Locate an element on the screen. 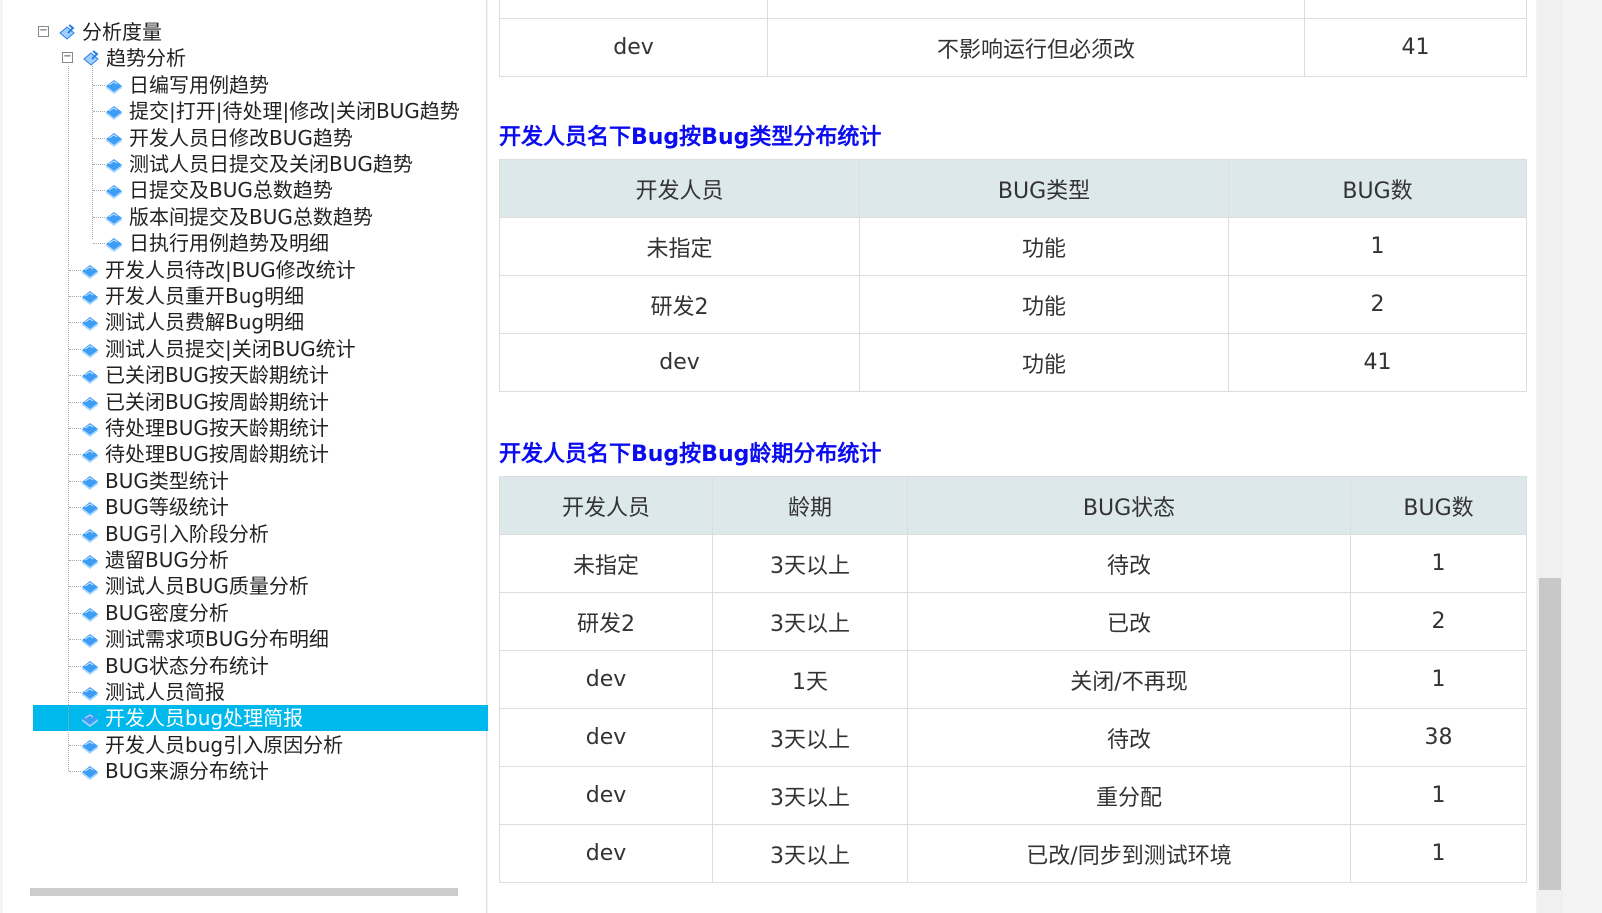 The width and height of the screenshot is (1602, 913). tree-node-item: 测试人员费解Bug明细 is located at coordinates (192, 322).